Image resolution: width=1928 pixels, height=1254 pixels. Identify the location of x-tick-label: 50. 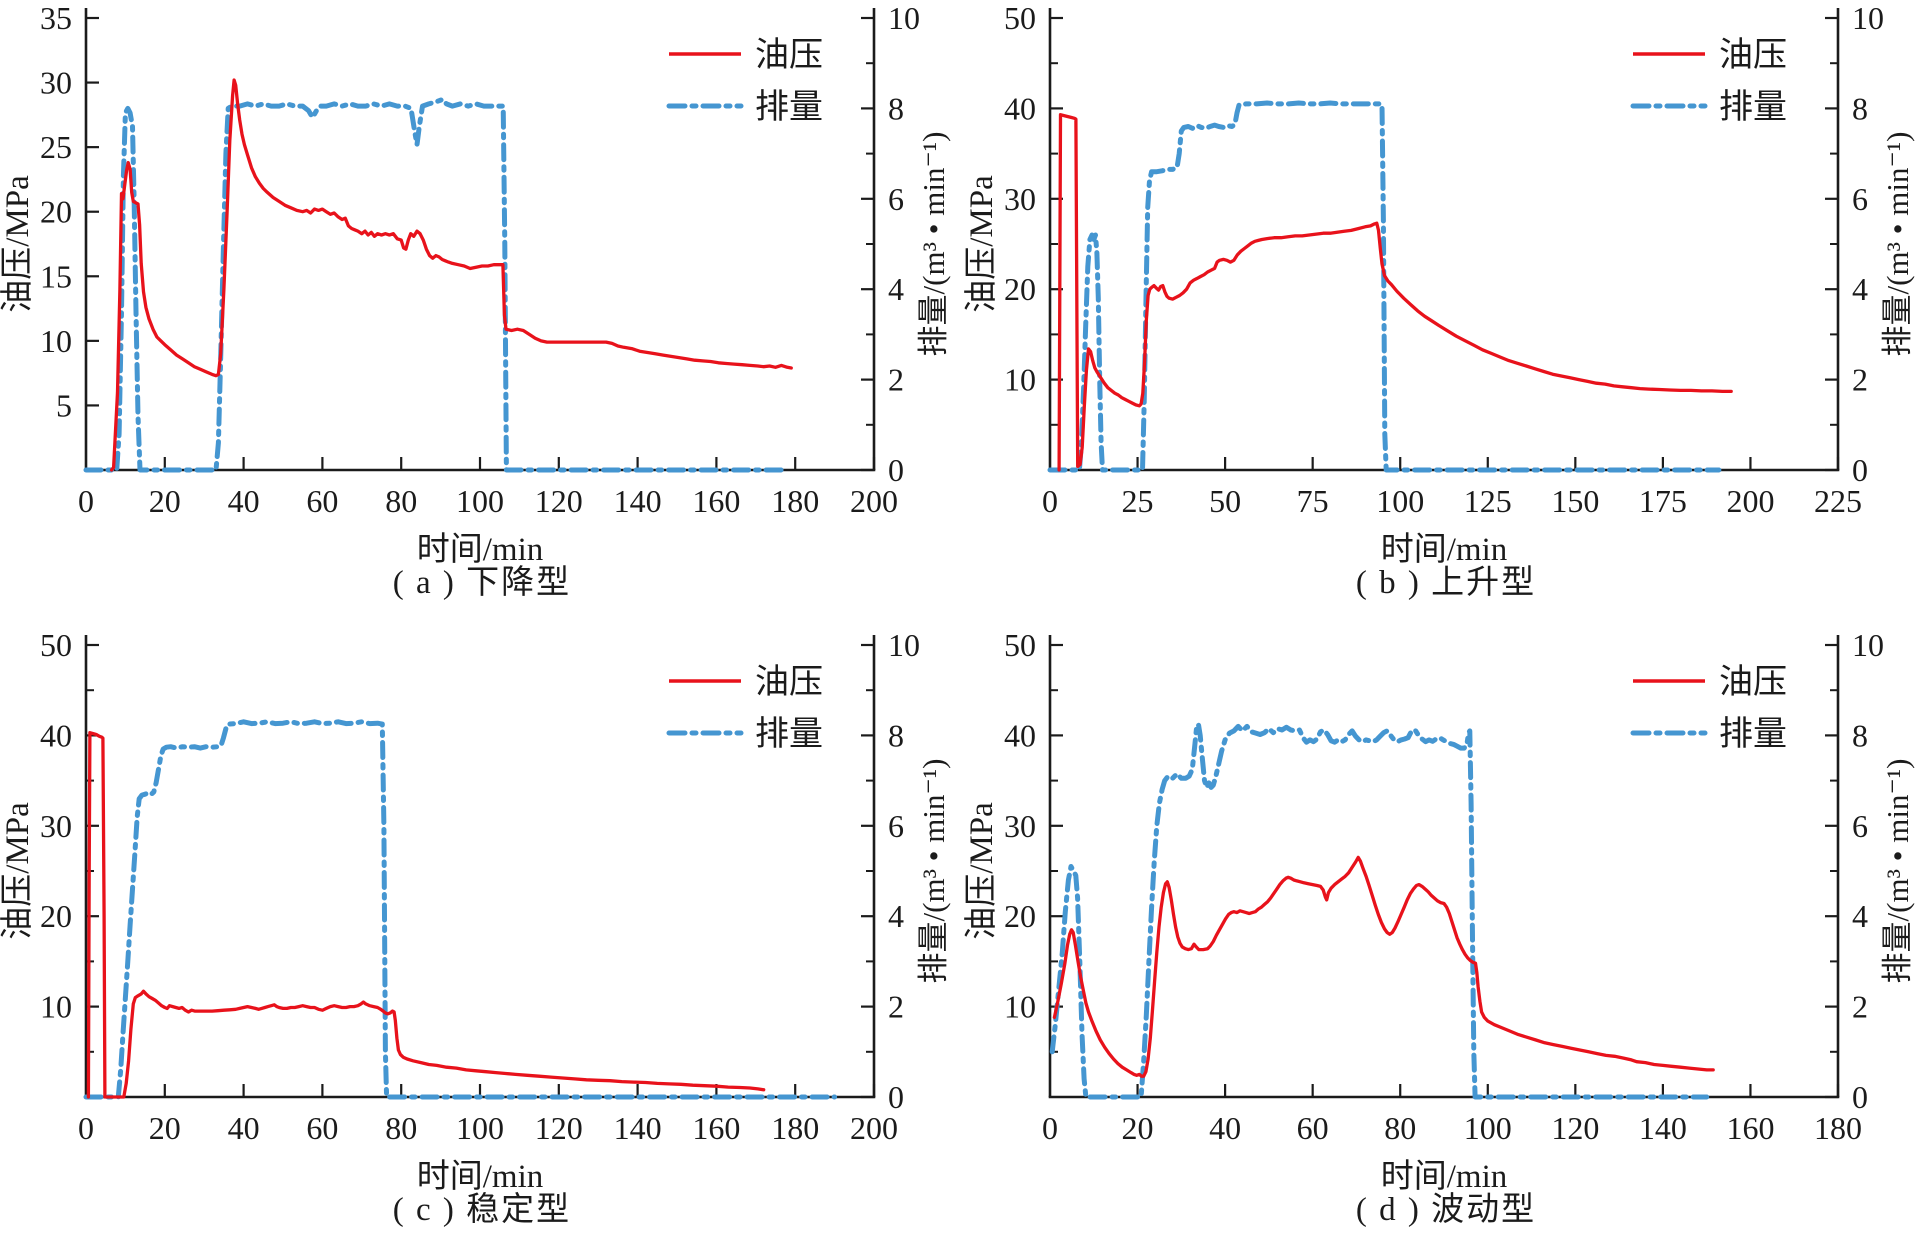
(1225, 501).